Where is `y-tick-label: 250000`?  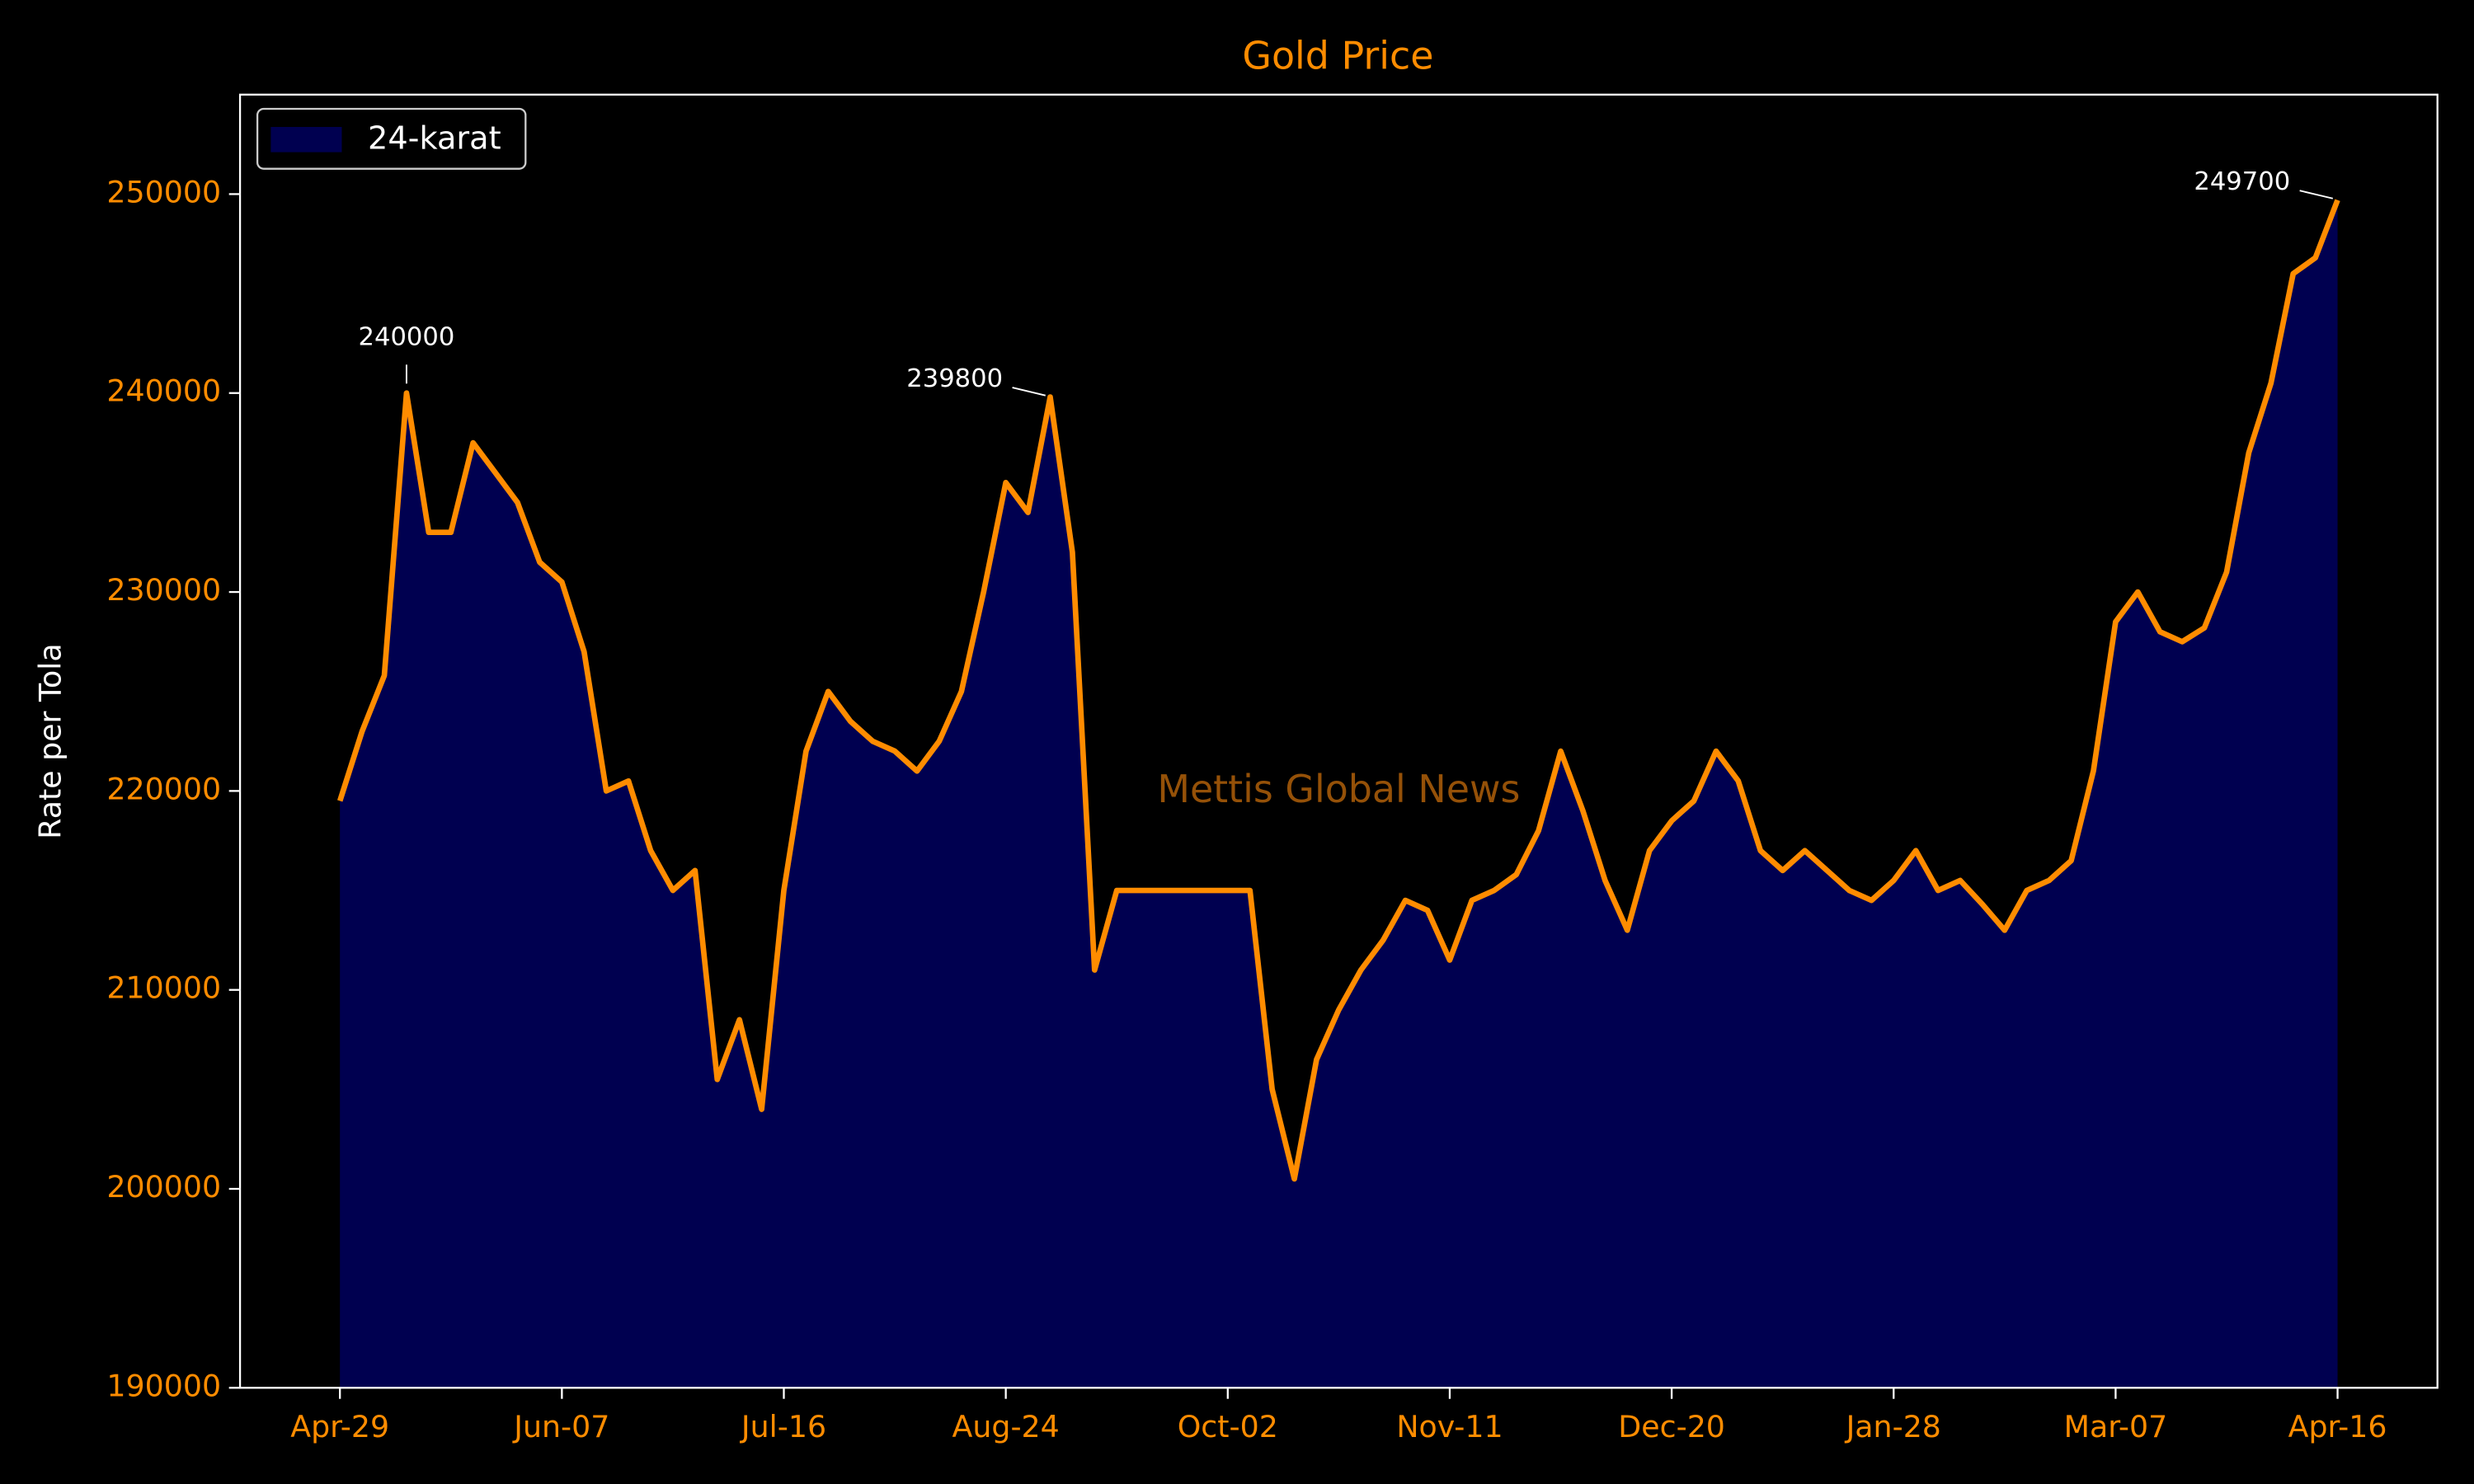
y-tick-label: 250000 is located at coordinates (163, 191).